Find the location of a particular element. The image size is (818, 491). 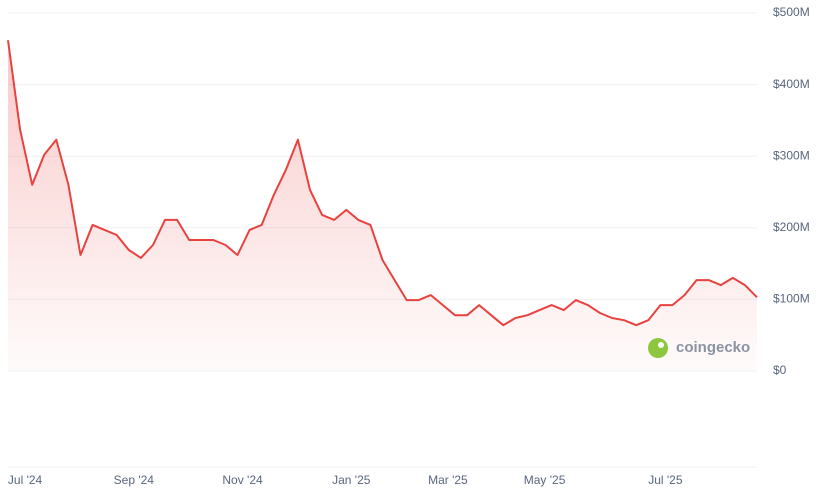

y-tick-label: $400M is located at coordinates (791, 84).